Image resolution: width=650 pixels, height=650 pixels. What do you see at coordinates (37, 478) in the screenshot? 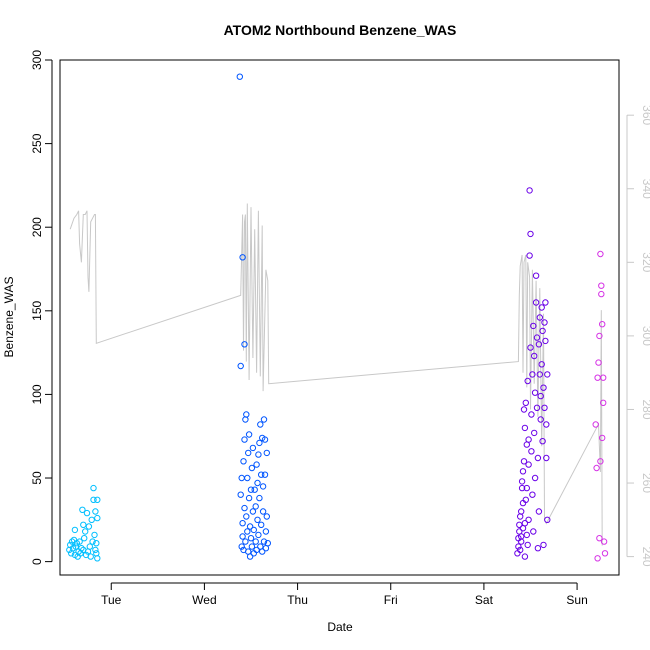
I see `y-tick-label: 50` at bounding box center [37, 478].